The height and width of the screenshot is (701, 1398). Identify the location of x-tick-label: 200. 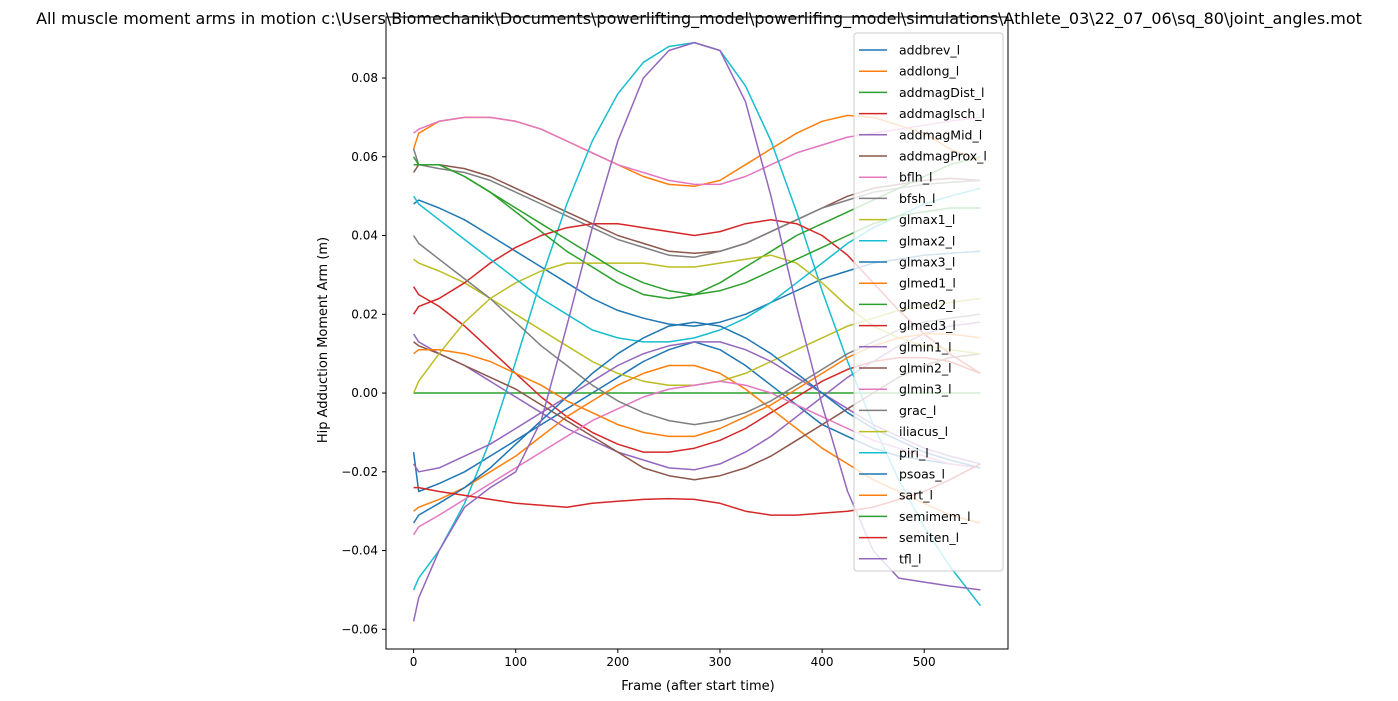
(617, 662).